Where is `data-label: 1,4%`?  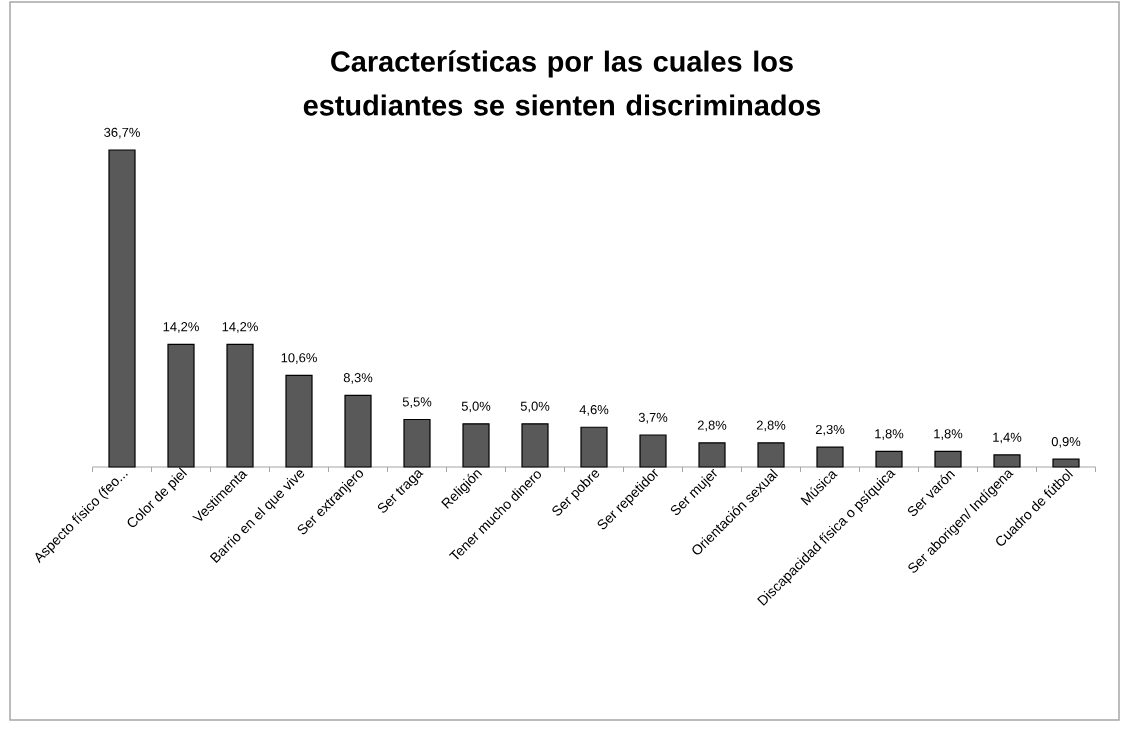 data-label: 1,4% is located at coordinates (1007, 438).